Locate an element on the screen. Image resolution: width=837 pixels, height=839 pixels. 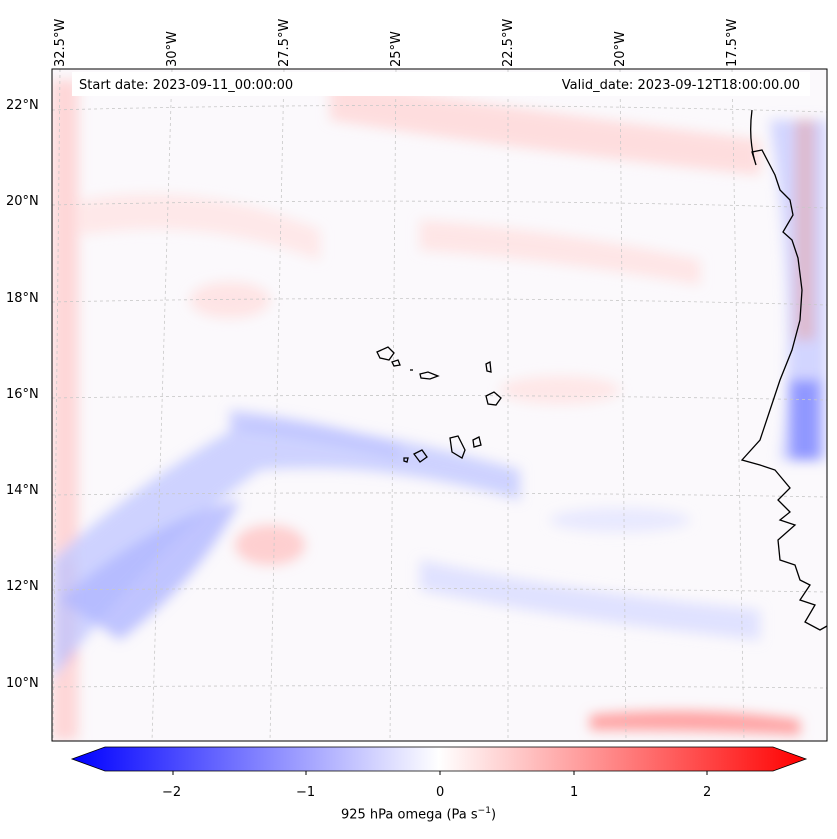
colorbar-tick-label: 0 is located at coordinates (440, 792).